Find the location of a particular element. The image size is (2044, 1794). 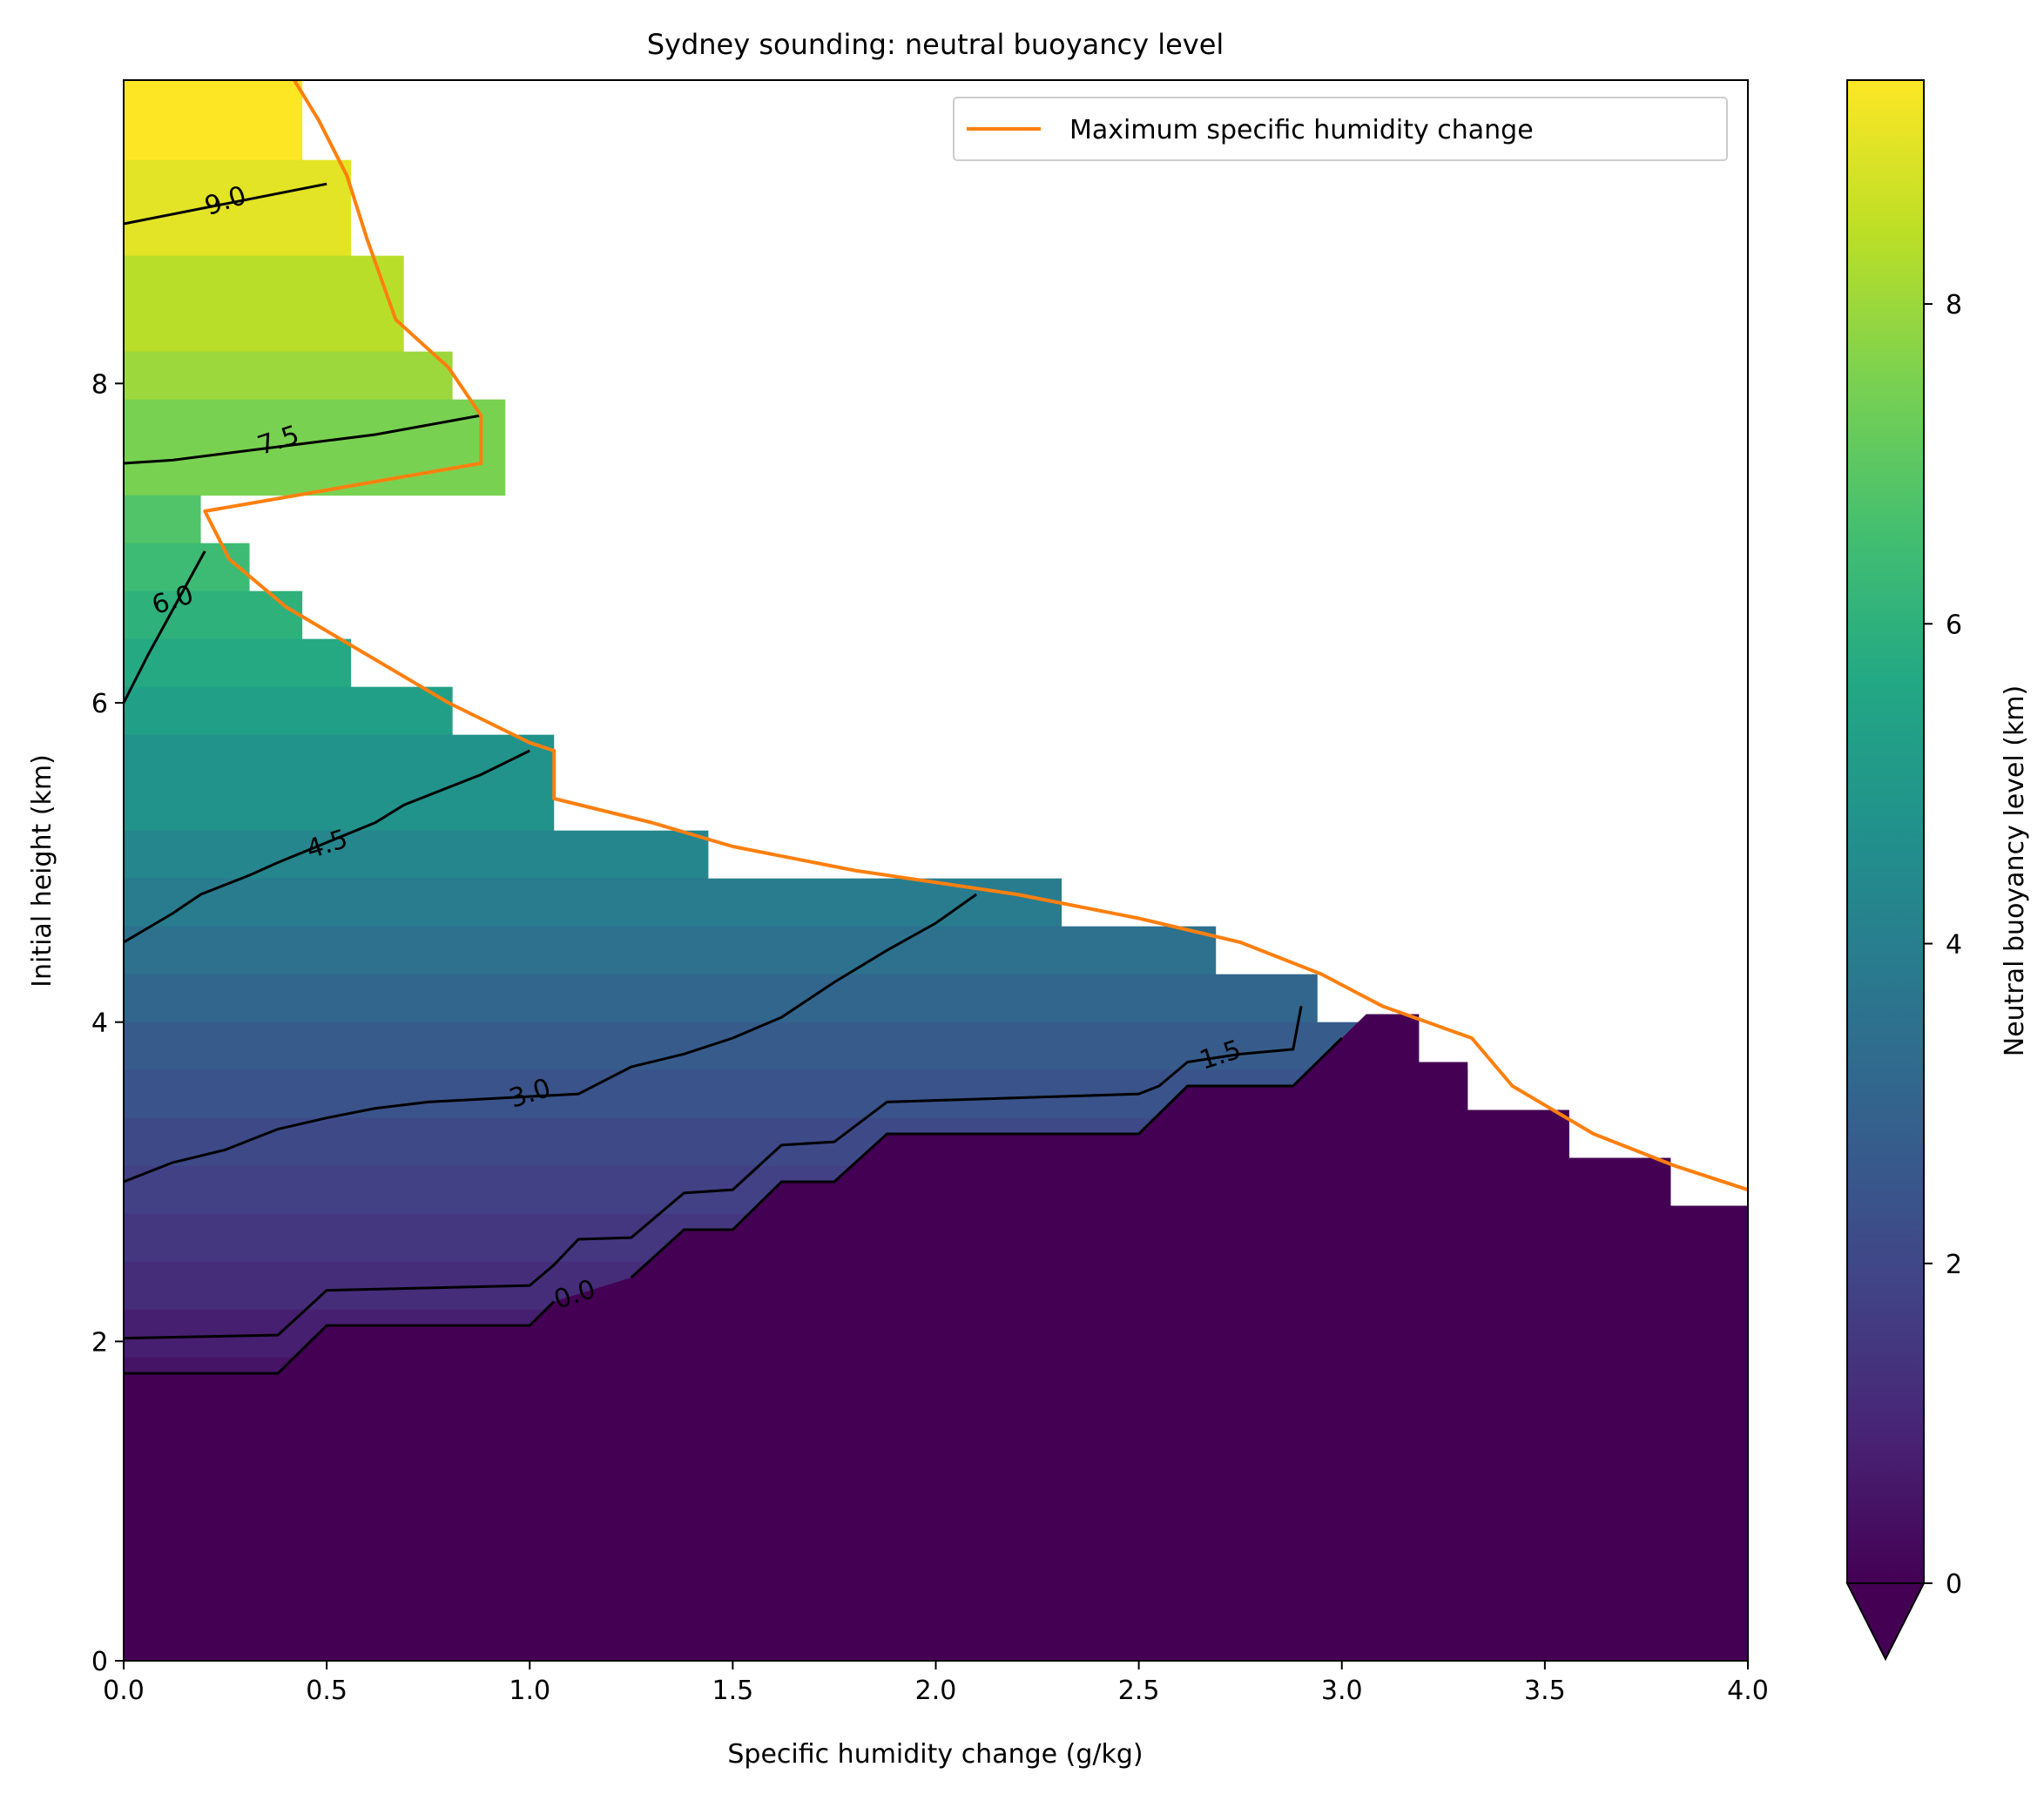

y-tick-label: 2 is located at coordinates (99, 1342).